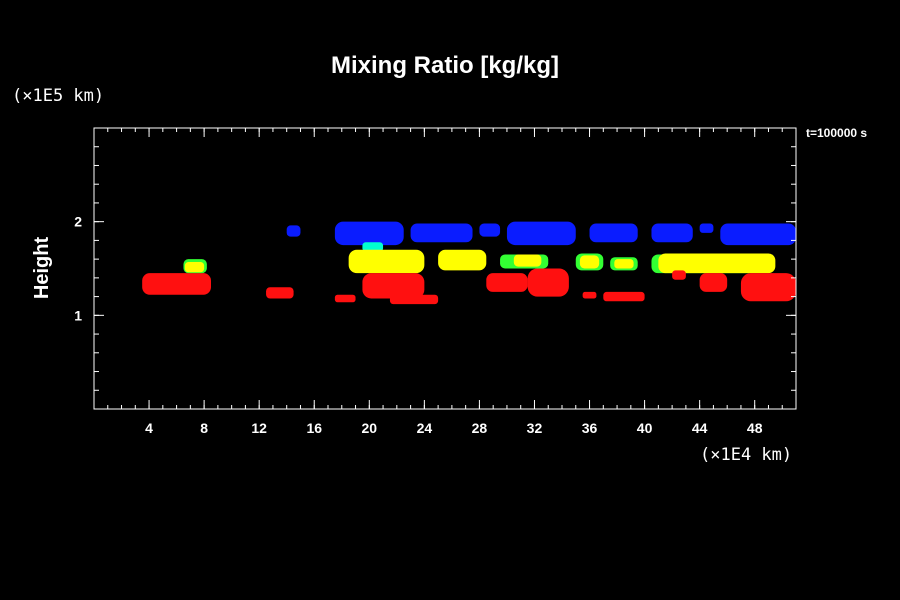 The width and height of the screenshot is (900, 600). Describe the element at coordinates (259, 428) in the screenshot. I see `x-tick-label: 12` at that location.